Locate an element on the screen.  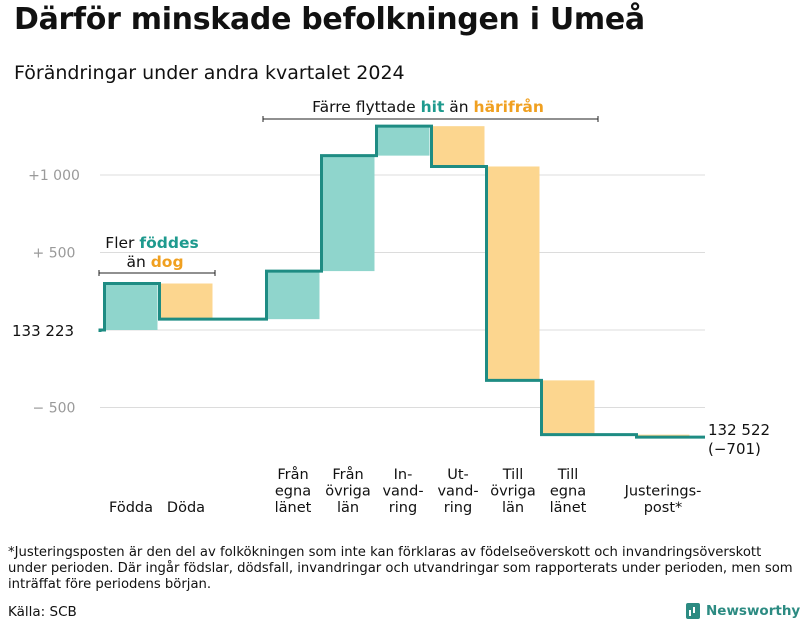
category-label: In-vand-ring is located at coordinates (402, 491).